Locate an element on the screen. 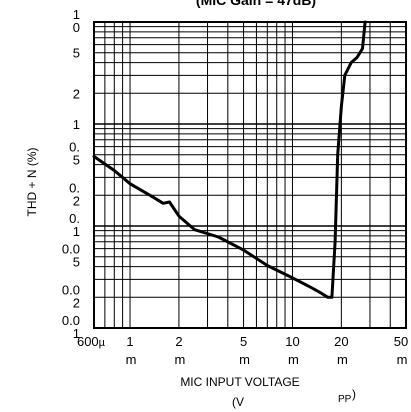  y-tick-label: 1 is located at coordinates (76, 124).